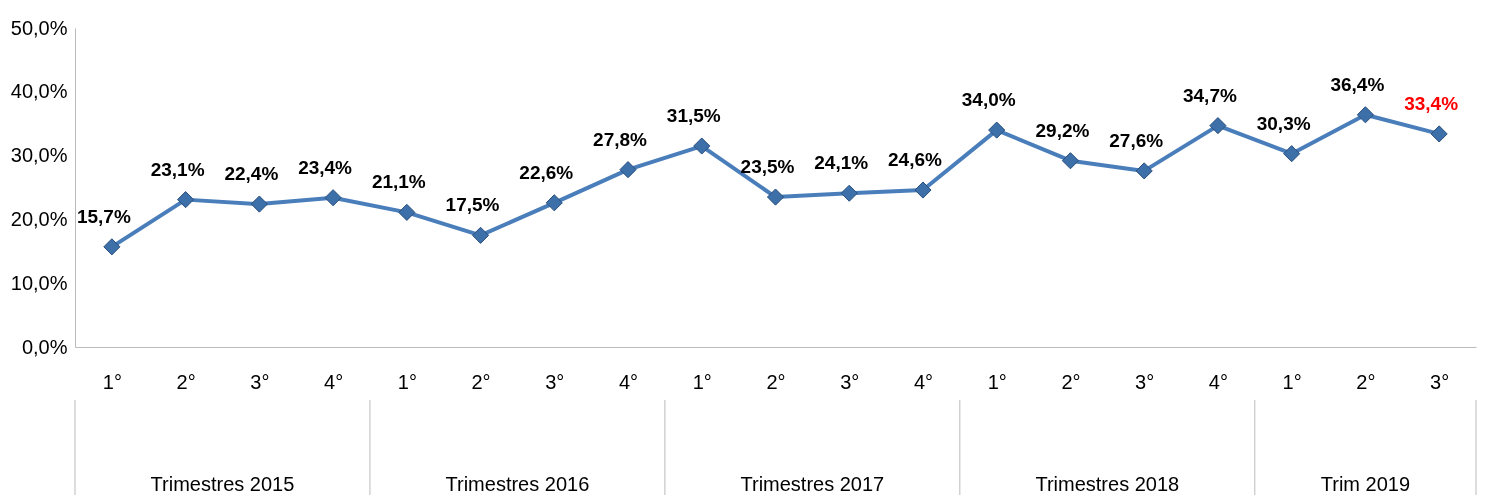 This screenshot has height=495, width=1489. Describe the element at coordinates (325, 167) in the screenshot. I see `text: 23,4%` at that location.